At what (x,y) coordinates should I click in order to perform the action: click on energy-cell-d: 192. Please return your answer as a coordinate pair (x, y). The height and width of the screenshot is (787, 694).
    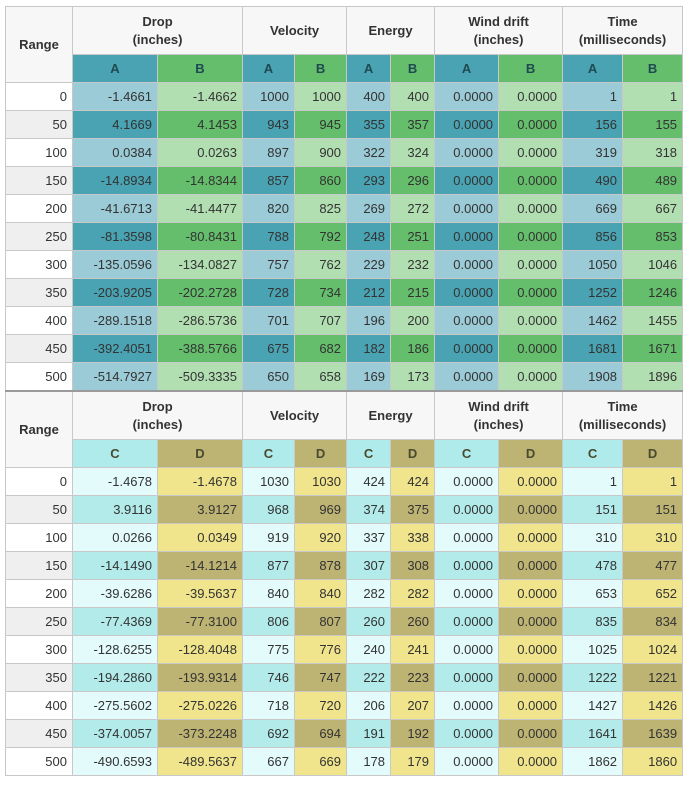
    Looking at the image, I should click on (413, 733).